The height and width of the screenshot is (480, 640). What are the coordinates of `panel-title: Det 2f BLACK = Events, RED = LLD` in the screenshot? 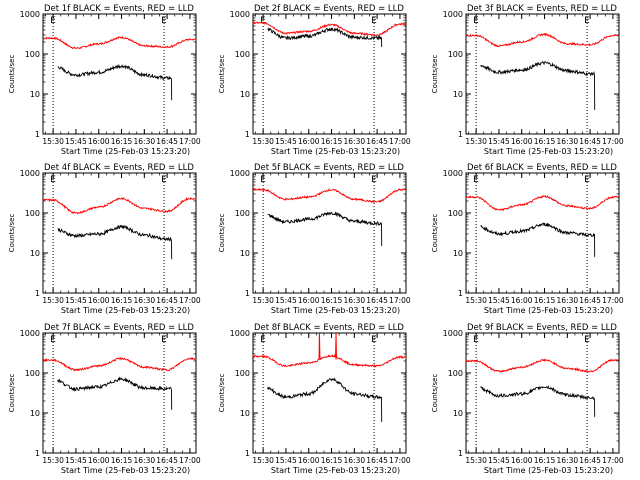 It's located at (329, 9).